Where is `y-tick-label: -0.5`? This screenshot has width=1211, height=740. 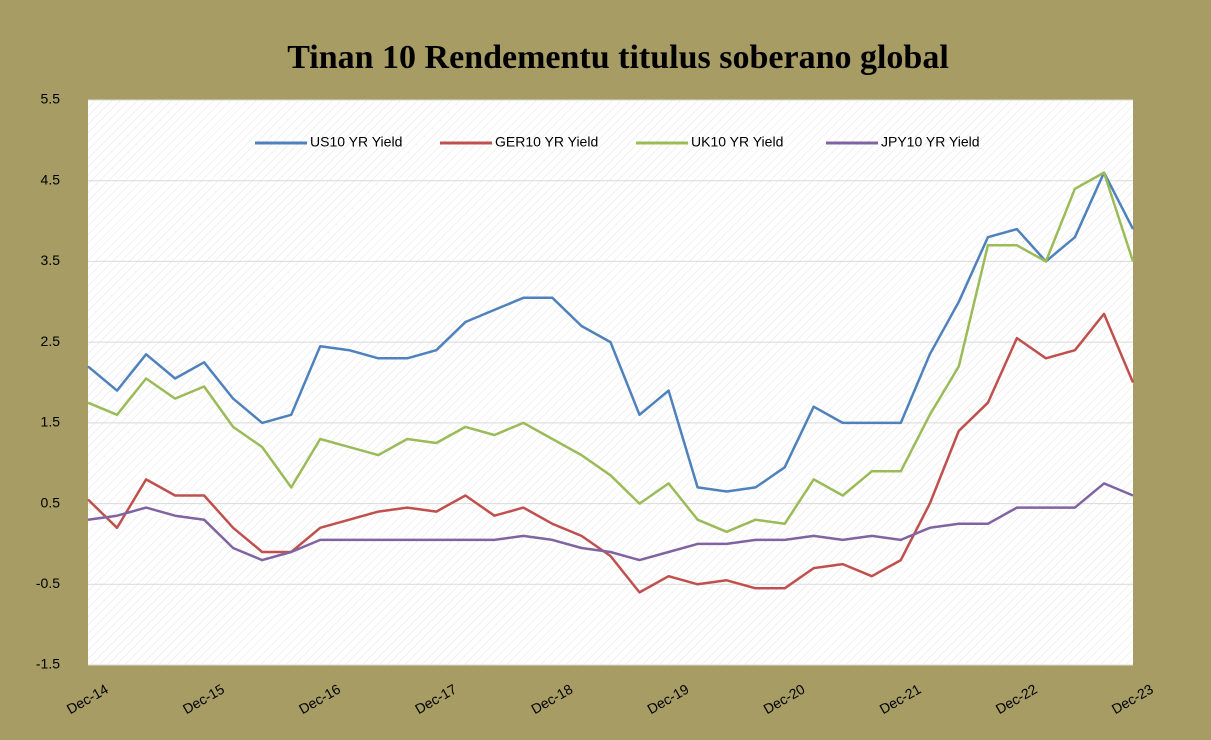 y-tick-label: -0.5 is located at coordinates (48, 583).